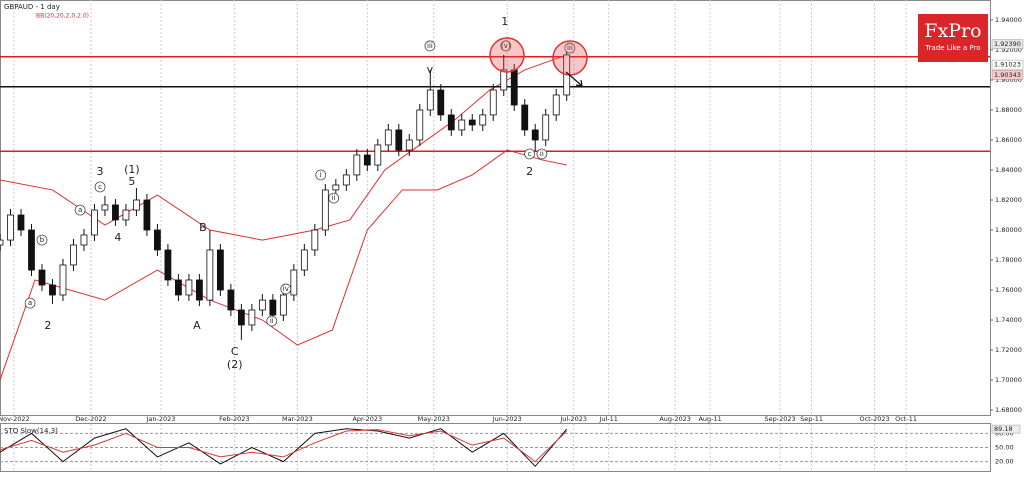 The image size is (1024, 478). I want to click on chart-title: GBPAUD - 1 day, so click(32, 7).